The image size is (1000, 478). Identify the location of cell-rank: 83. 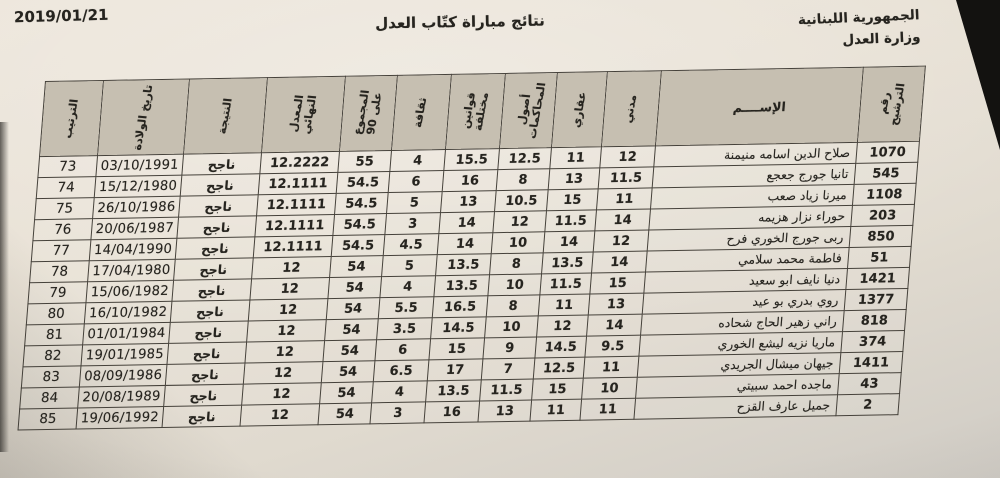
(51, 376).